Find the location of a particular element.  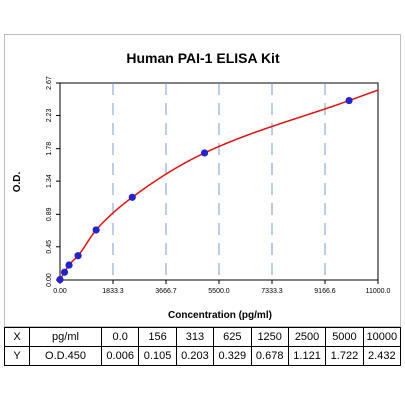

x-tick-label: 11000.0 is located at coordinates (378, 291).